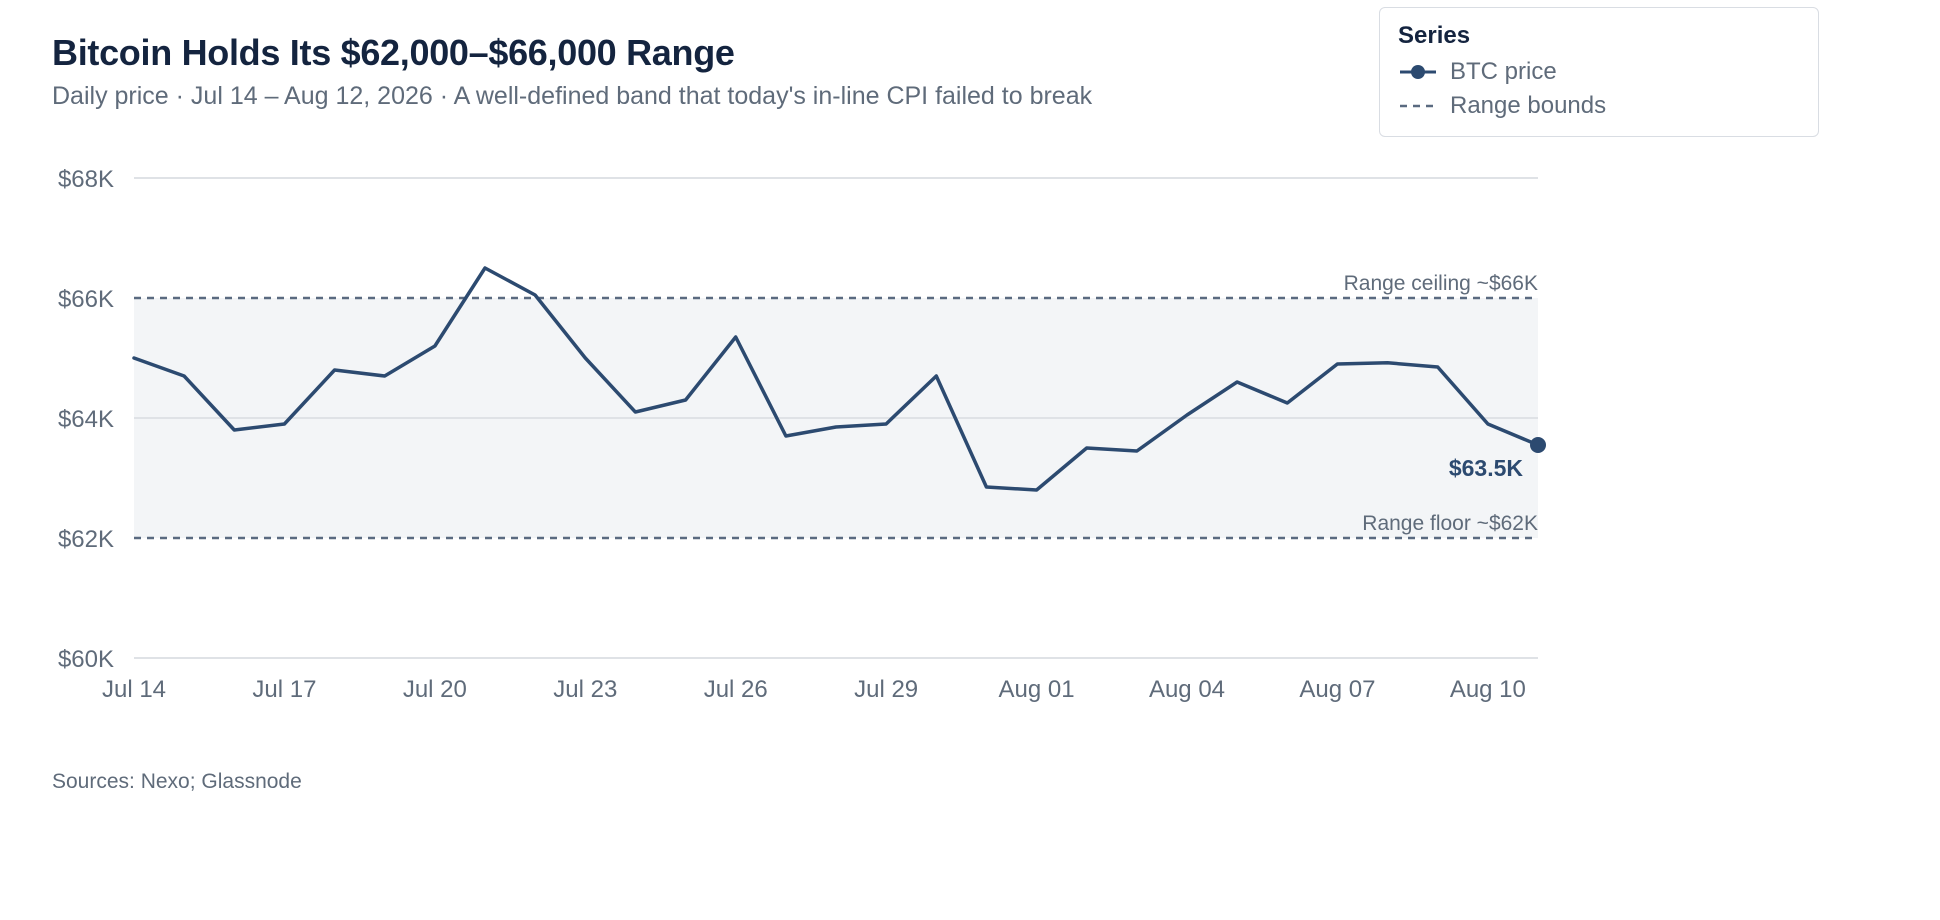 This screenshot has width=1940, height=920. I want to click on x-tick-label: Jul 29, so click(886, 689).